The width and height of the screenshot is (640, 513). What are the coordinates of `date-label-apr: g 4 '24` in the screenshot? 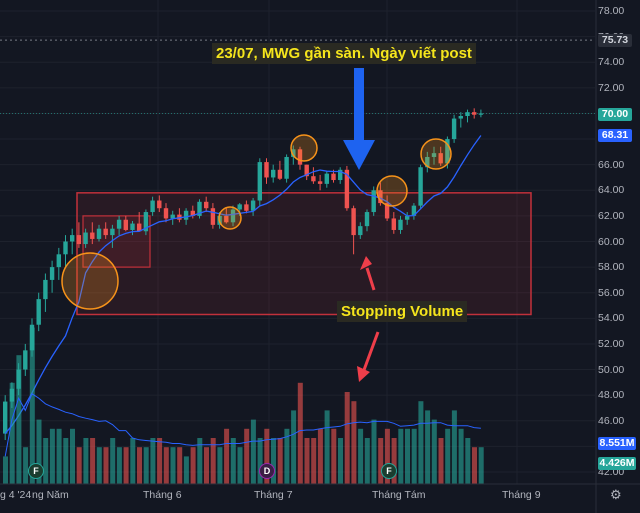 It's located at (16, 495).